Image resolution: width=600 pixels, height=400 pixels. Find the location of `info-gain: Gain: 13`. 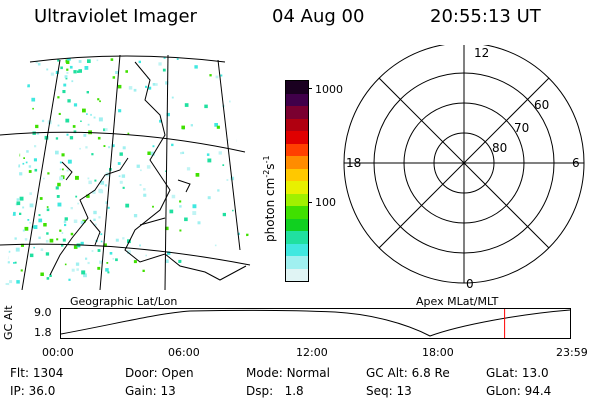

info-gain: Gain: 13 is located at coordinates (150, 391).